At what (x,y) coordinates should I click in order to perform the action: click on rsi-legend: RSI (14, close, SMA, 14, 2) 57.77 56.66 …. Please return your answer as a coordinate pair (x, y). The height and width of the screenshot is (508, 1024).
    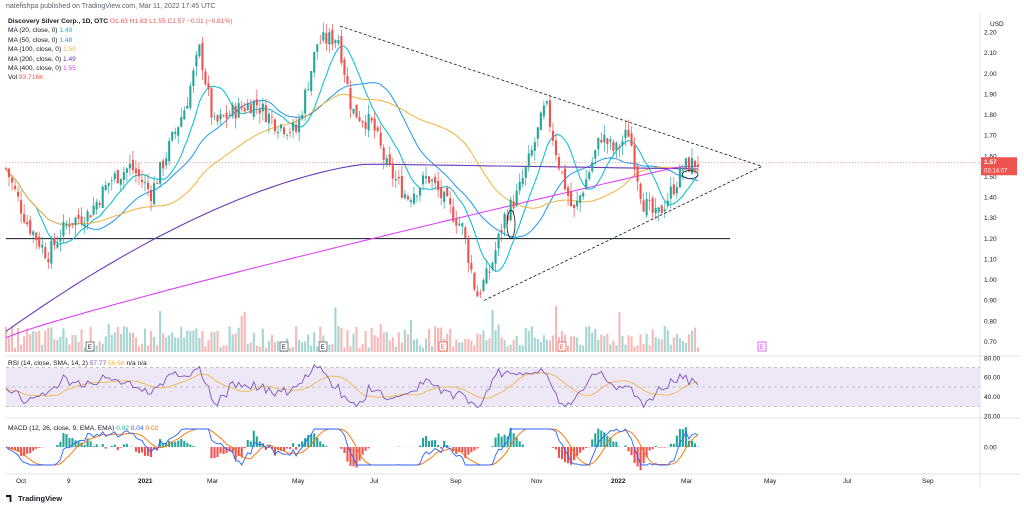
    Looking at the image, I should click on (77, 363).